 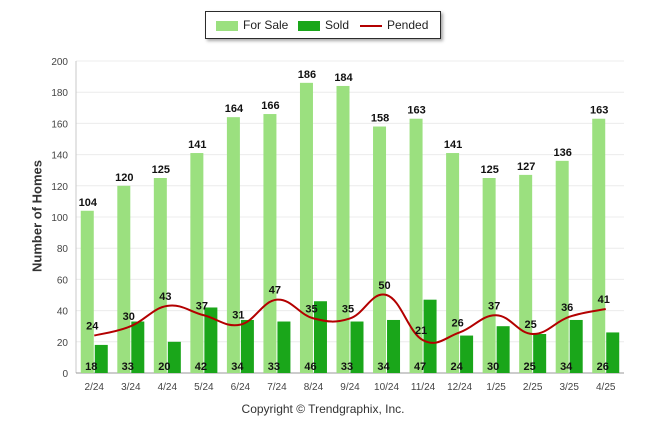 I want to click on data-label-for-sale: 186, so click(x=307, y=75).